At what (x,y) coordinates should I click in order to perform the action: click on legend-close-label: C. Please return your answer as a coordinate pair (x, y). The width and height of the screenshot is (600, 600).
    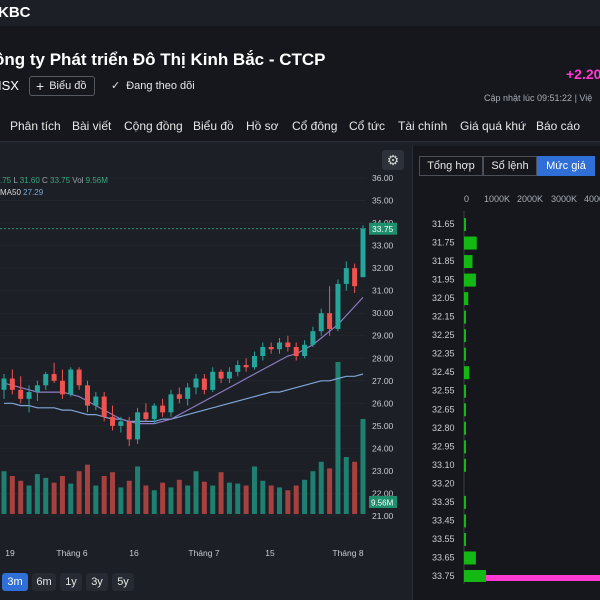
    Looking at the image, I should click on (45, 180).